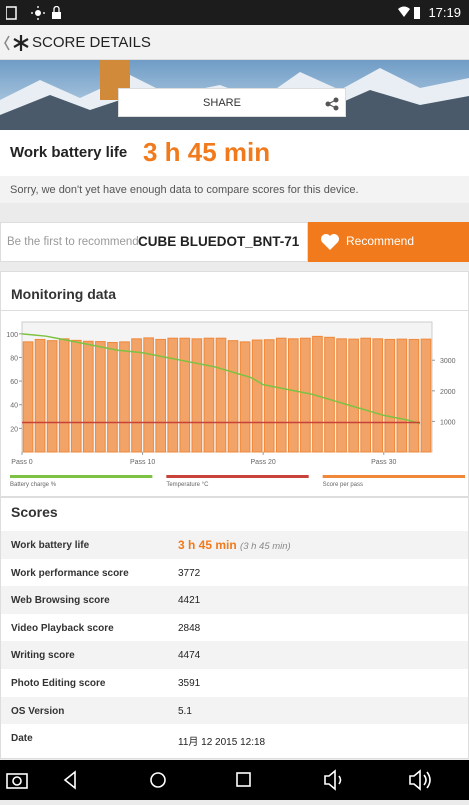 The width and height of the screenshot is (469, 805). Describe the element at coordinates (330, 242) in the screenshot. I see `heart-icon` at that location.